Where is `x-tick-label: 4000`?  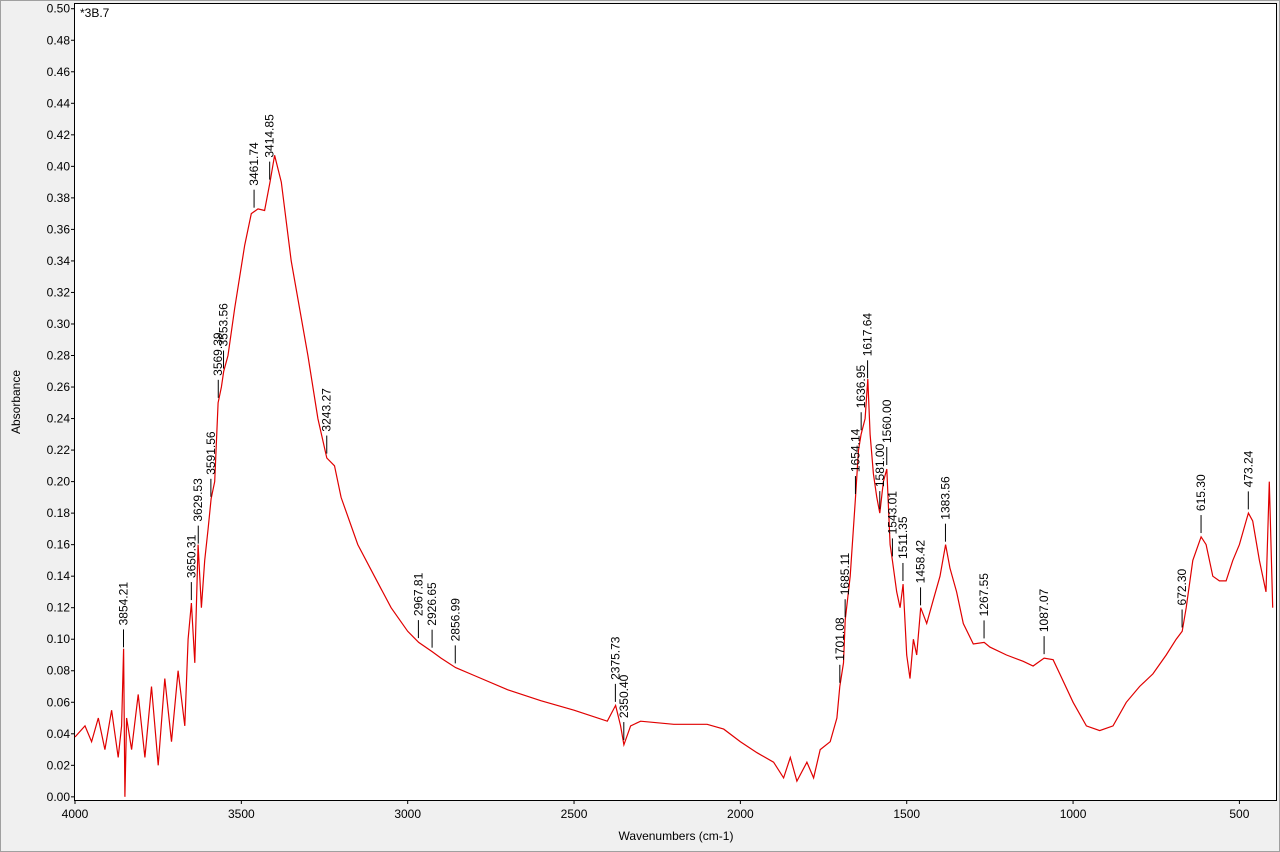 x-tick-label: 4000 is located at coordinates (75, 814).